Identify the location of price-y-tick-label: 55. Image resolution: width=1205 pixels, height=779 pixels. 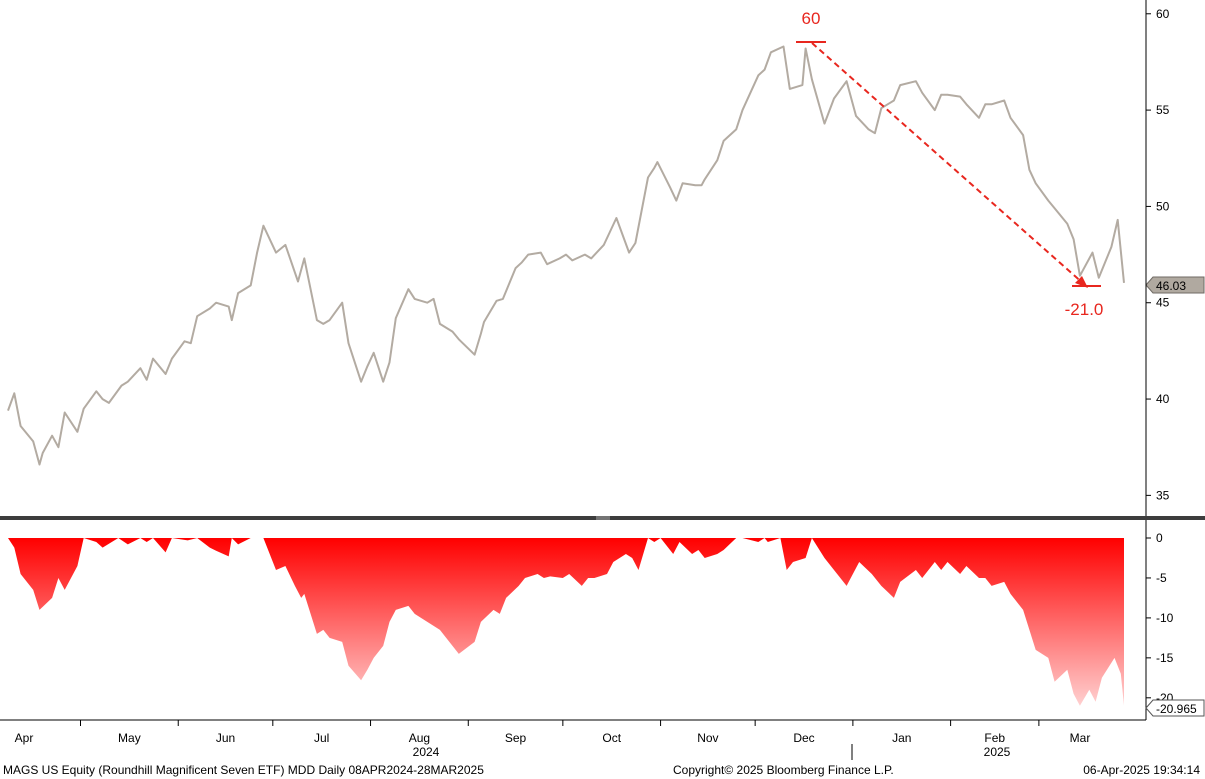
(1163, 110).